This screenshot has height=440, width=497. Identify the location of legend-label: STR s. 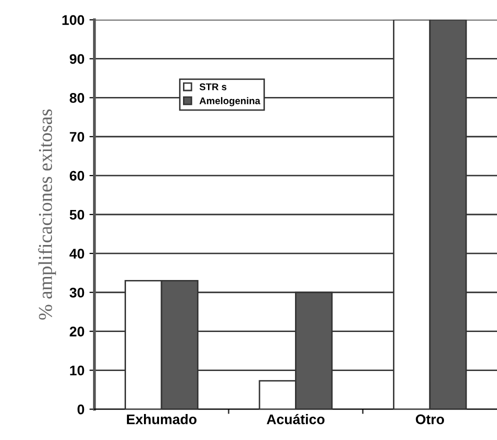
(213, 86).